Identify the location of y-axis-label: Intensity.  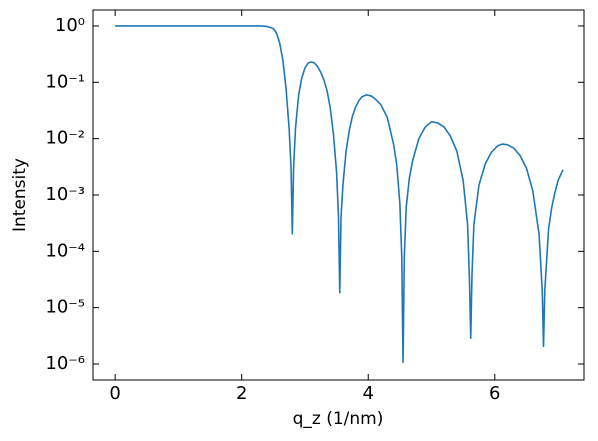
(20, 195).